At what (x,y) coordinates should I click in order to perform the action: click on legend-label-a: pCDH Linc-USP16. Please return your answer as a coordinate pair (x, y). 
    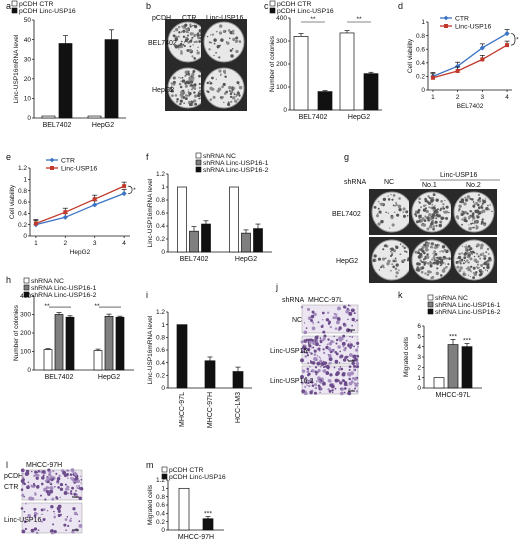
    Looking at the image, I should click on (47, 11).